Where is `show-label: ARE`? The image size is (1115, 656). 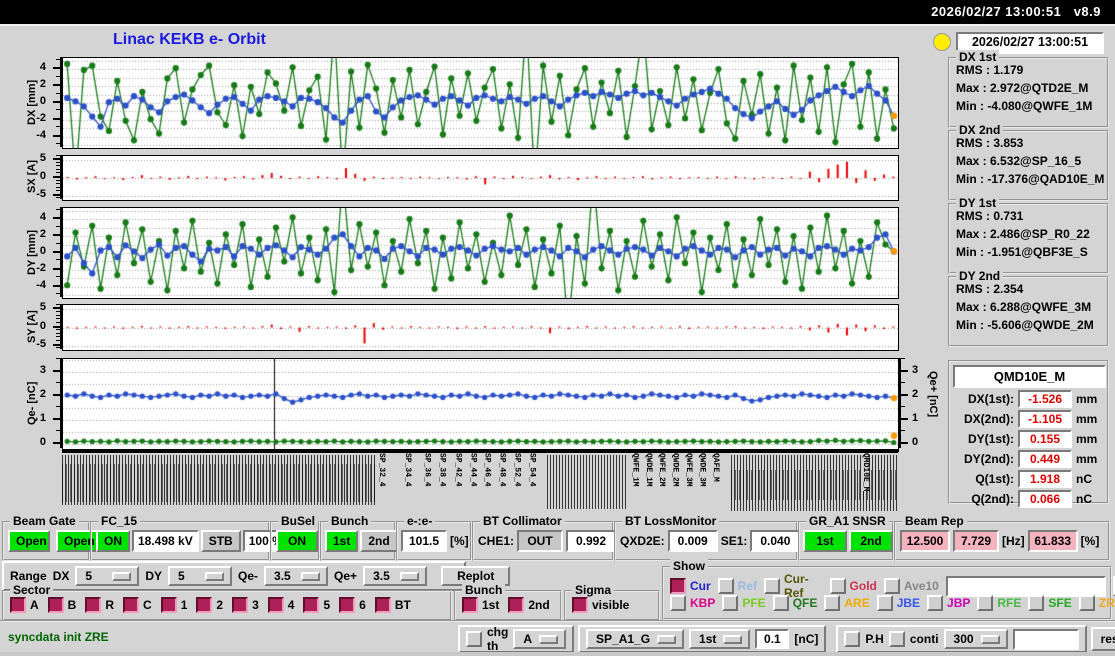 show-label: ARE is located at coordinates (857, 603).